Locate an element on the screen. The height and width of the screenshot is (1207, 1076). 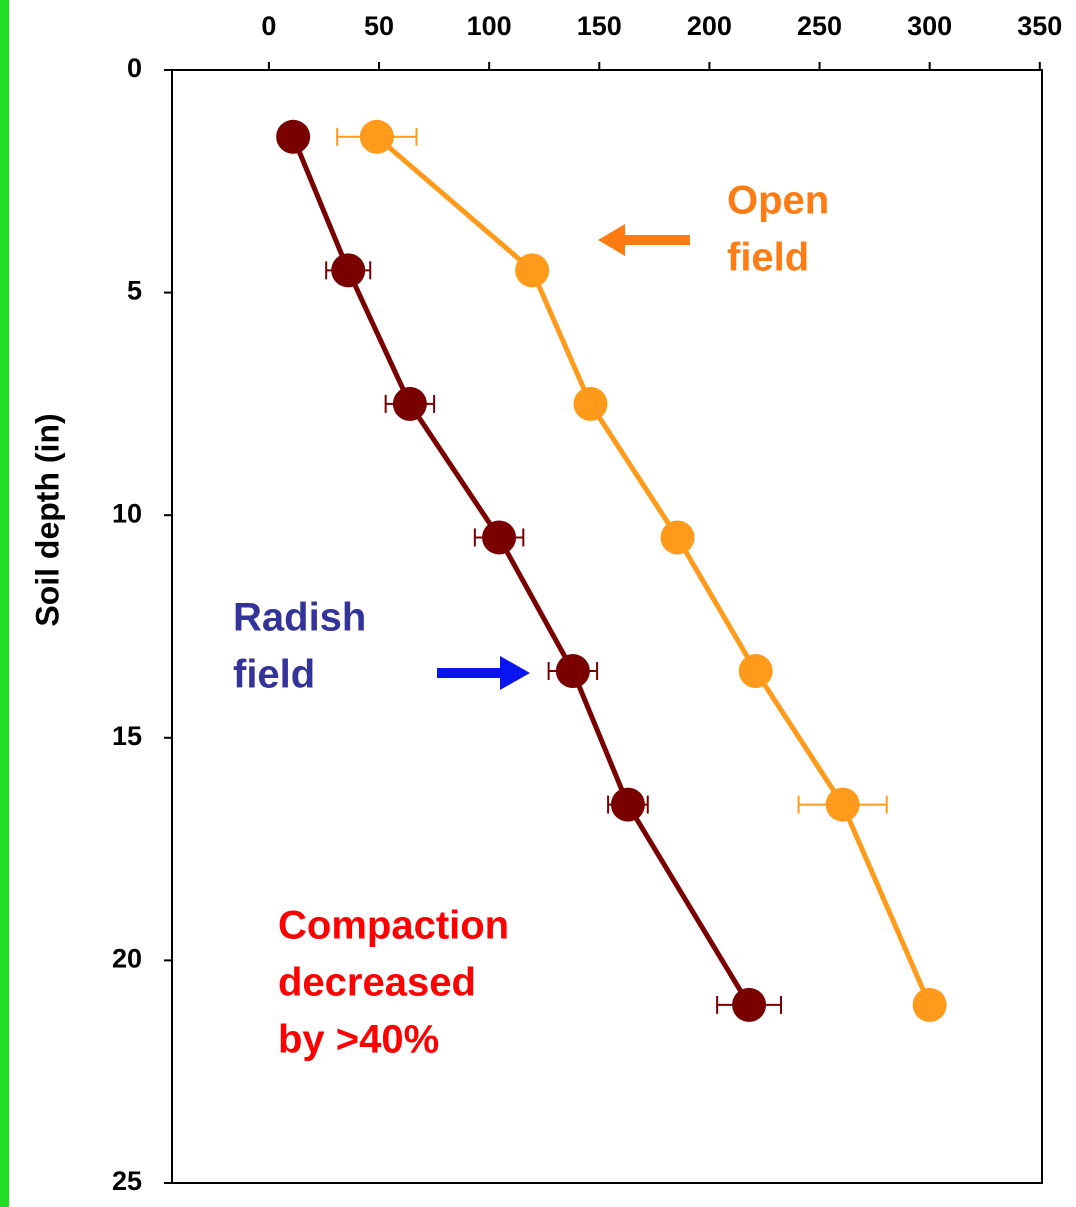
annotation: Compaction is located at coordinates (393, 926).